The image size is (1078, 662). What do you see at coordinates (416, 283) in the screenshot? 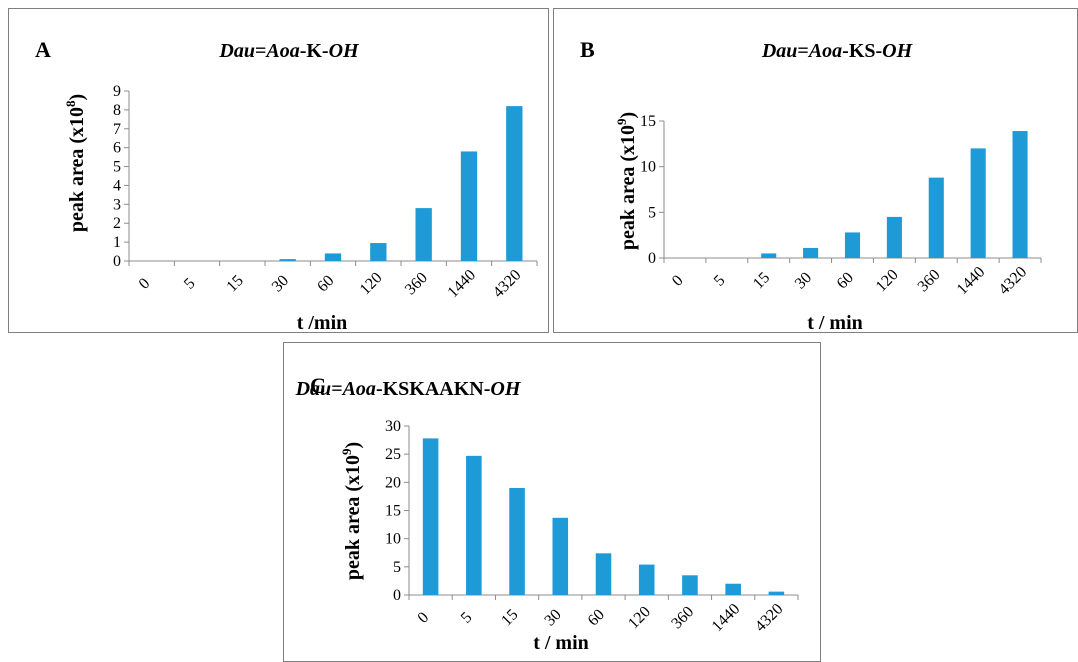
I see `x-tick-label-a: 360` at bounding box center [416, 283].